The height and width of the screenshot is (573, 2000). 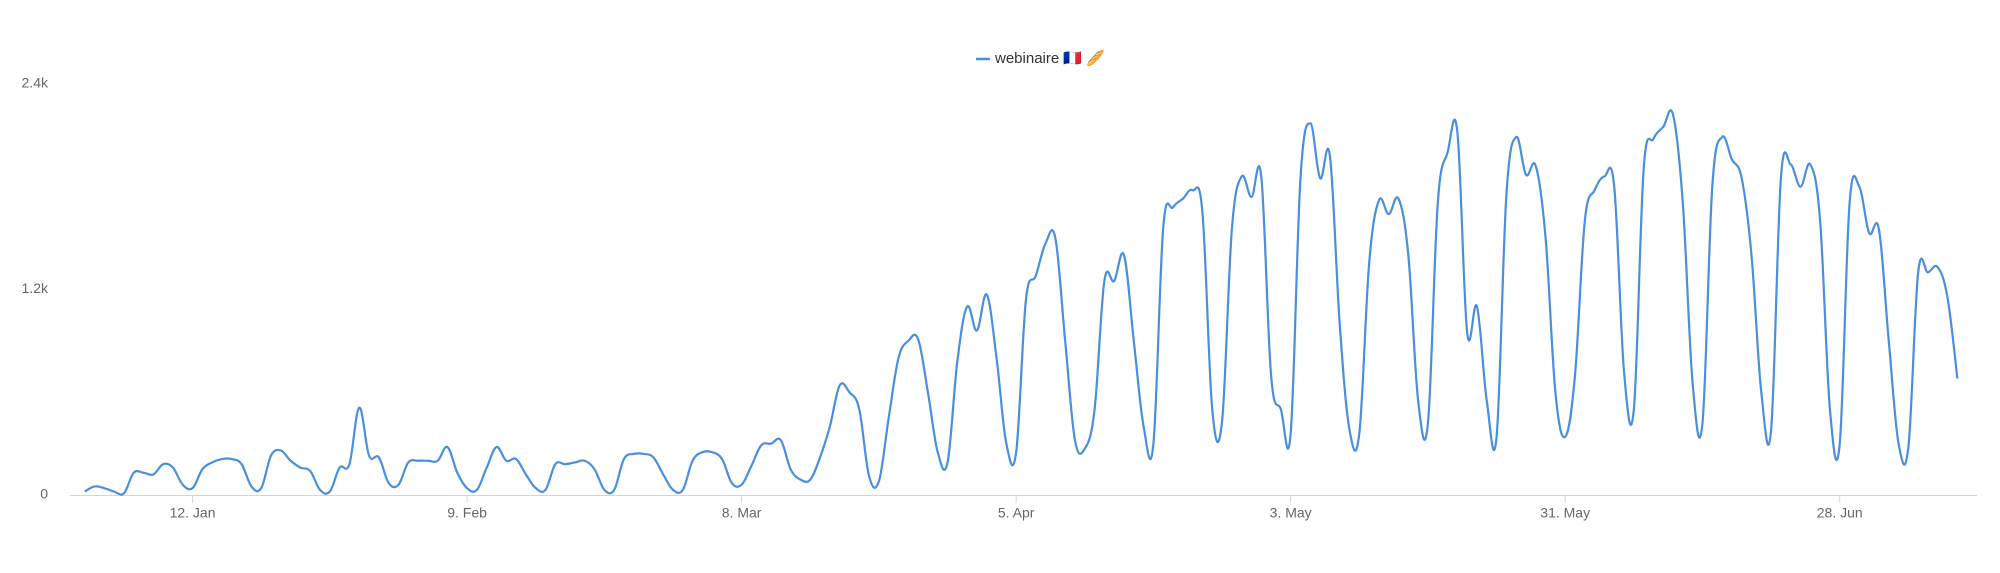 I want to click on y-tick-label: 1.2k, so click(x=35, y=288).